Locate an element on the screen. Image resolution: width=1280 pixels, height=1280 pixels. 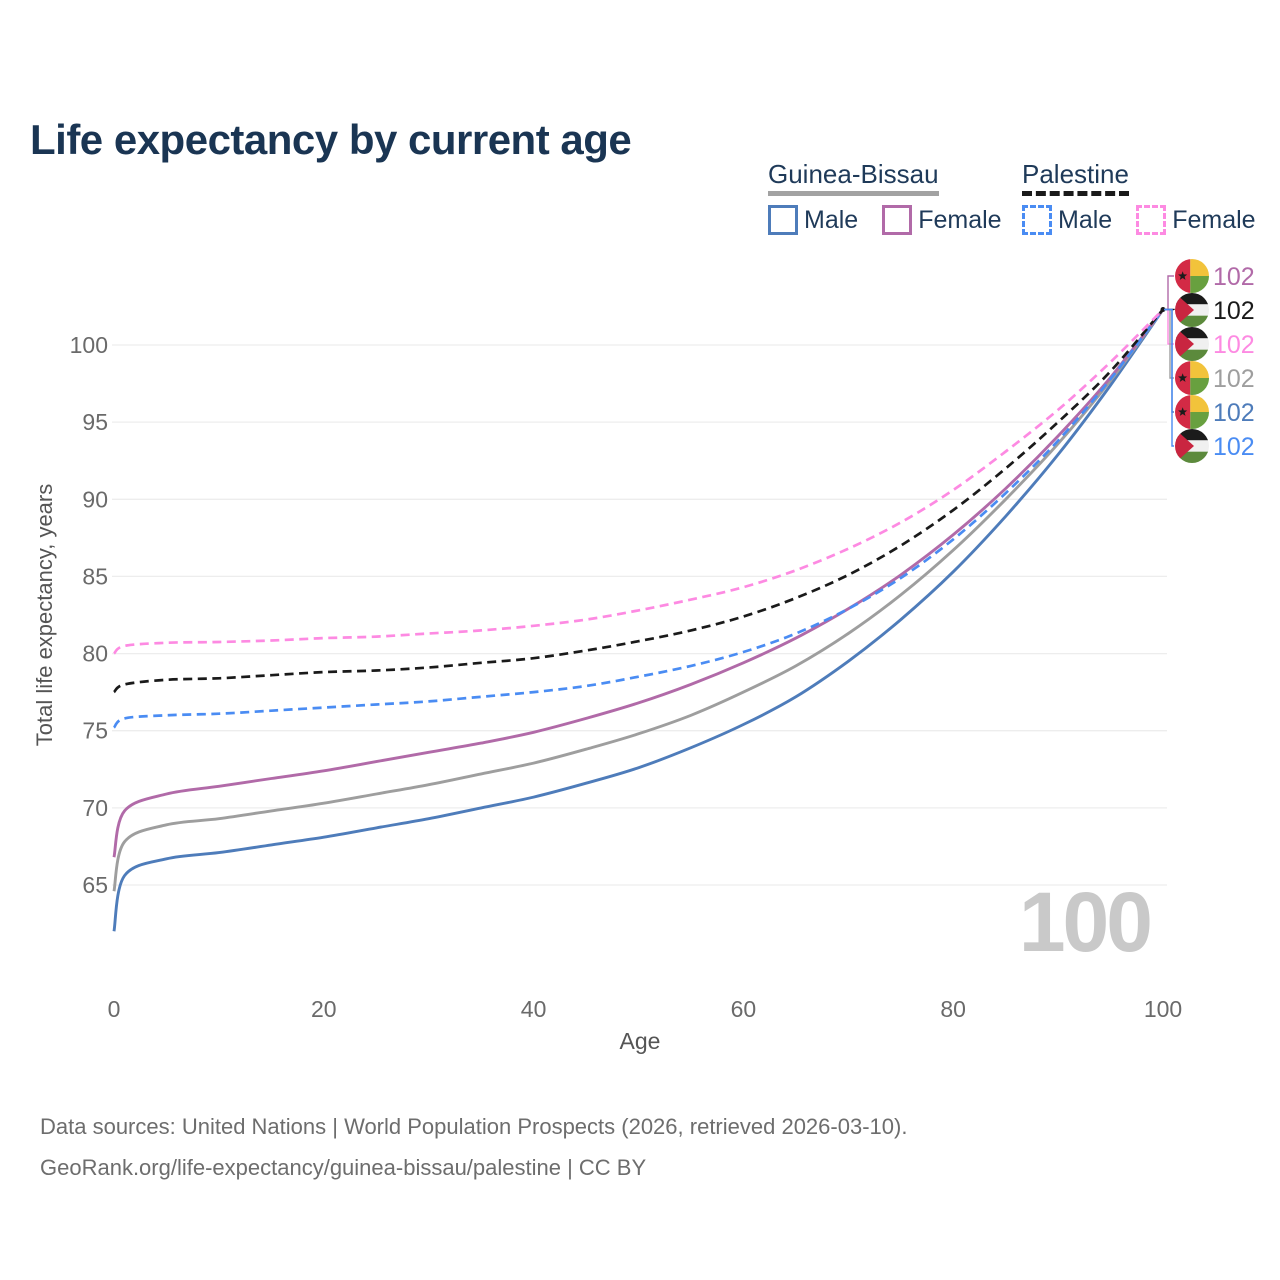
legend-label-guinea-bissau-male: Male is located at coordinates (831, 219).